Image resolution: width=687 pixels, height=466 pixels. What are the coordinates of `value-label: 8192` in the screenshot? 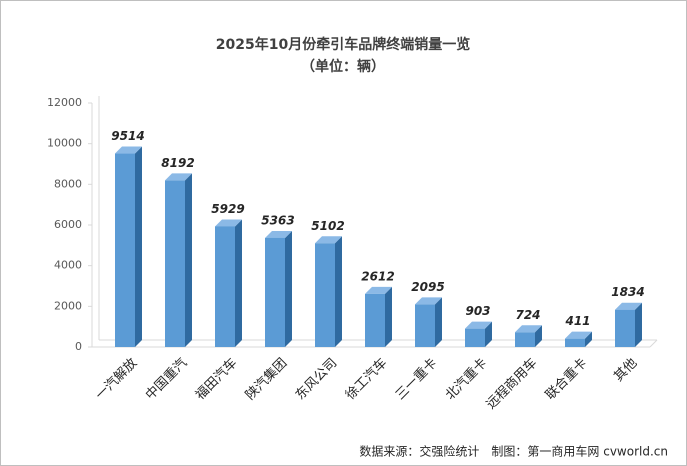 It's located at (177, 163).